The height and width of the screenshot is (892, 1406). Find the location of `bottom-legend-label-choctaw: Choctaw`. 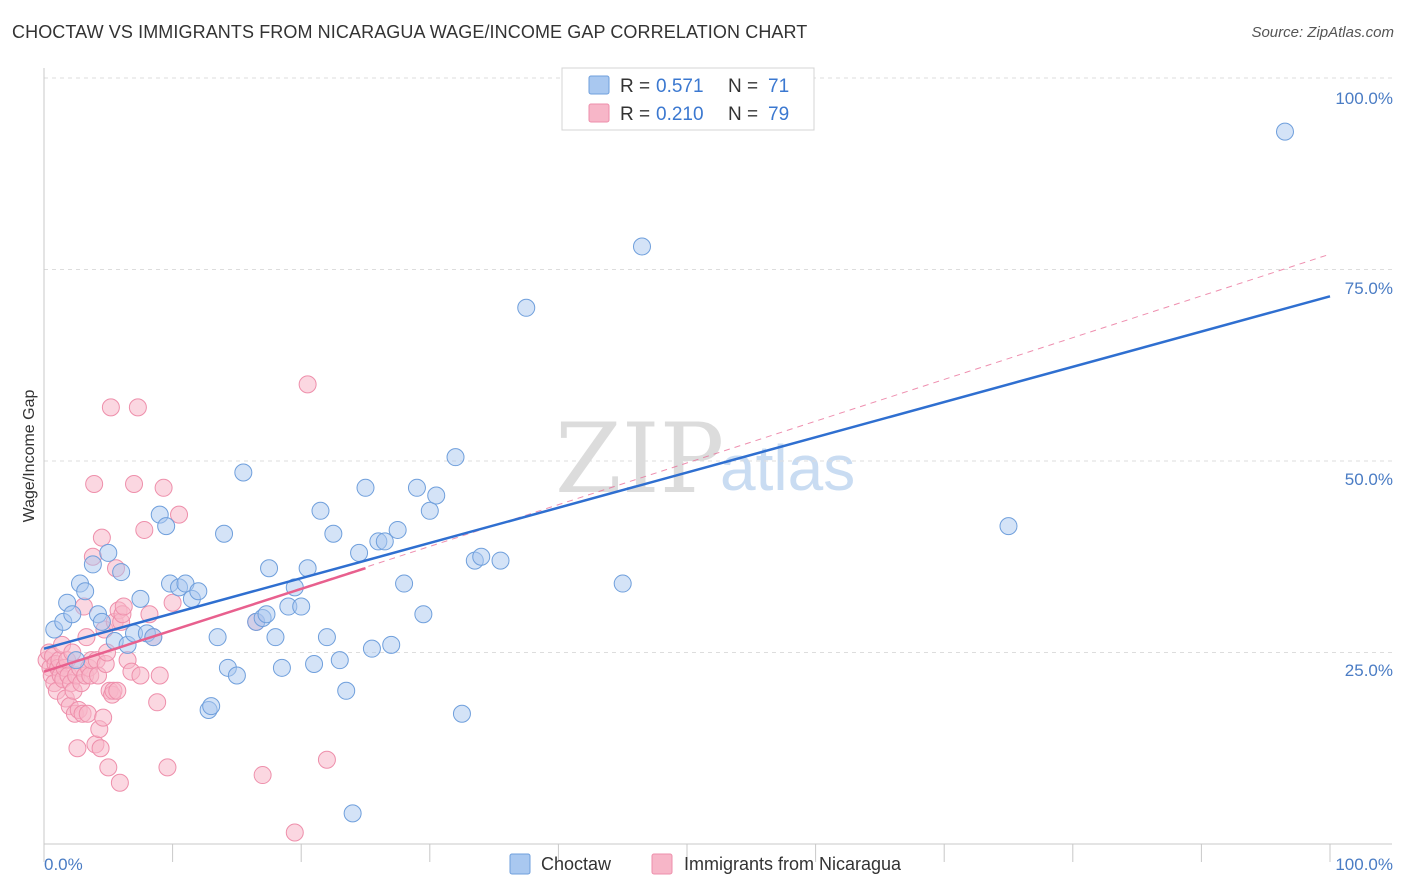

bottom-legend-label-choctaw: Choctaw is located at coordinates (576, 864).